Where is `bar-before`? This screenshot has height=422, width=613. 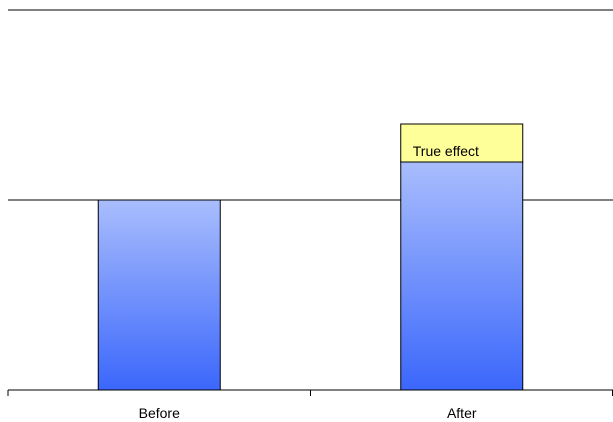
bar-before is located at coordinates (159, 295).